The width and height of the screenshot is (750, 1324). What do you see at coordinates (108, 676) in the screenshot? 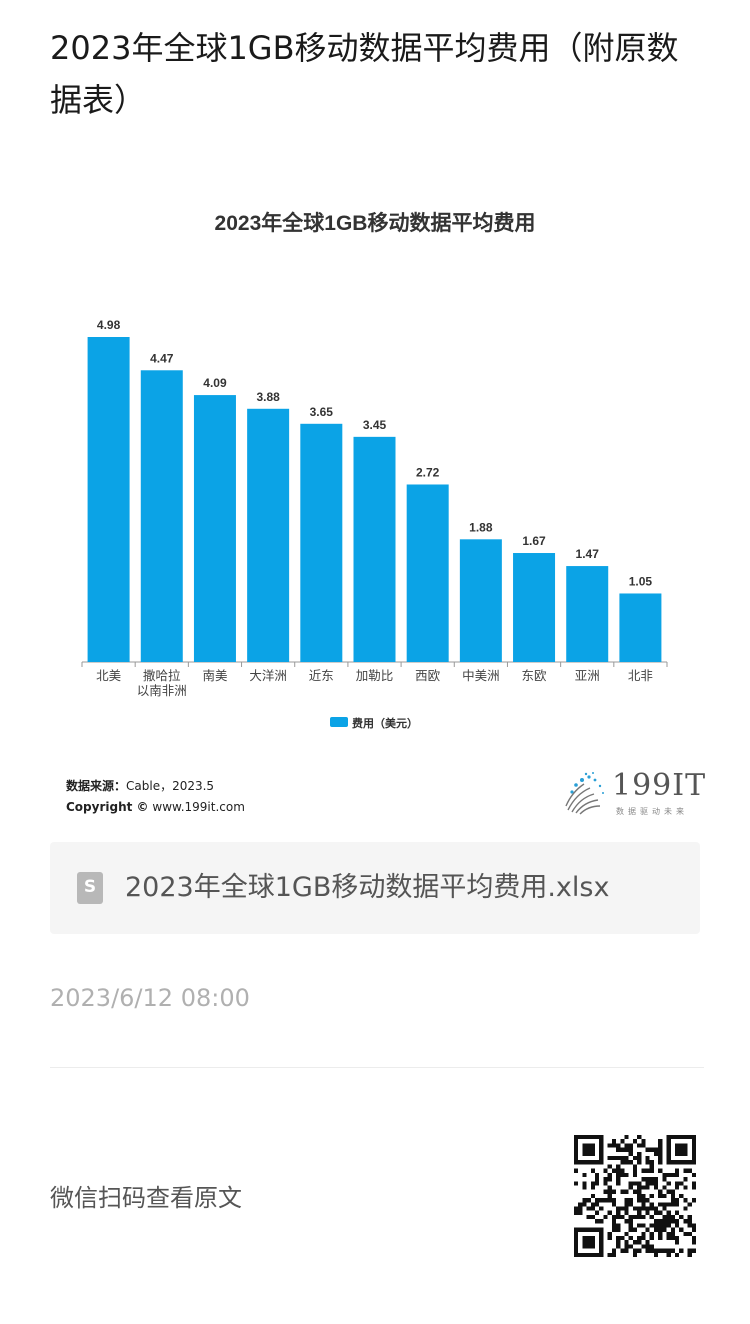
I see `x-tick-label: 北美` at bounding box center [108, 676].